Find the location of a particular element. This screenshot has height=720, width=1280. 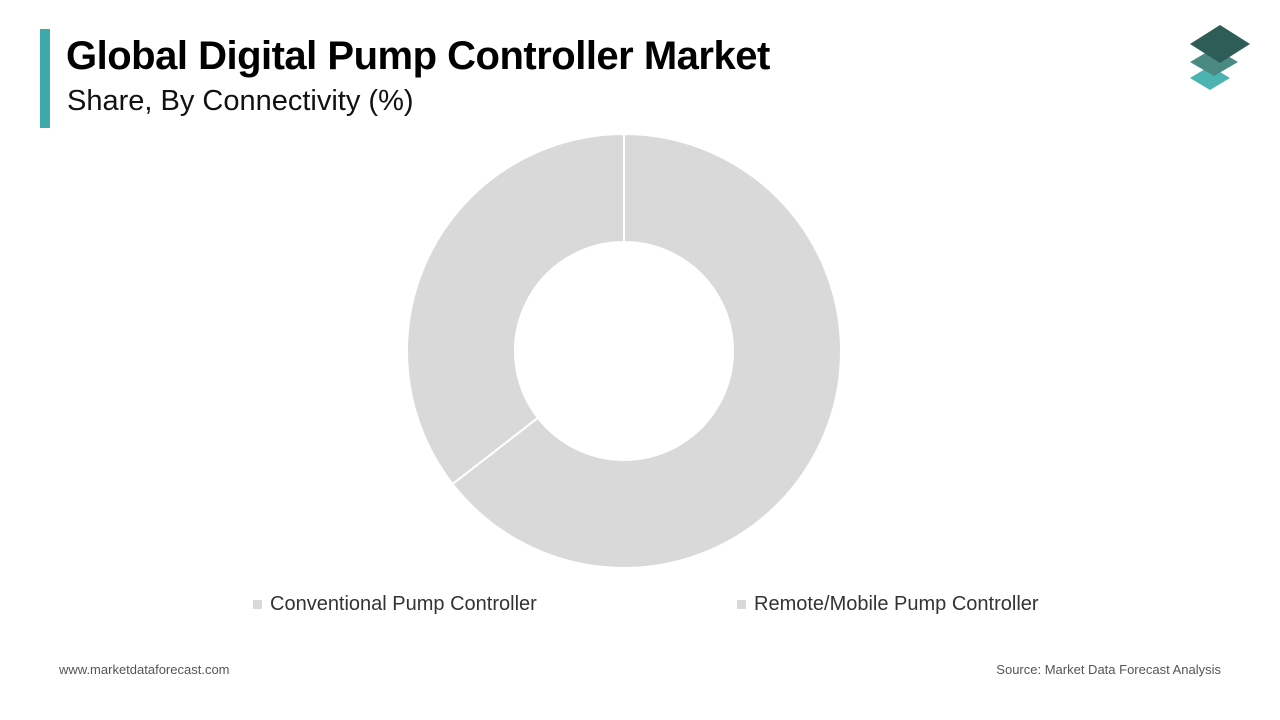

legend-label-remote-mobile: Remote/Mobile Pump Controller is located at coordinates (896, 603).